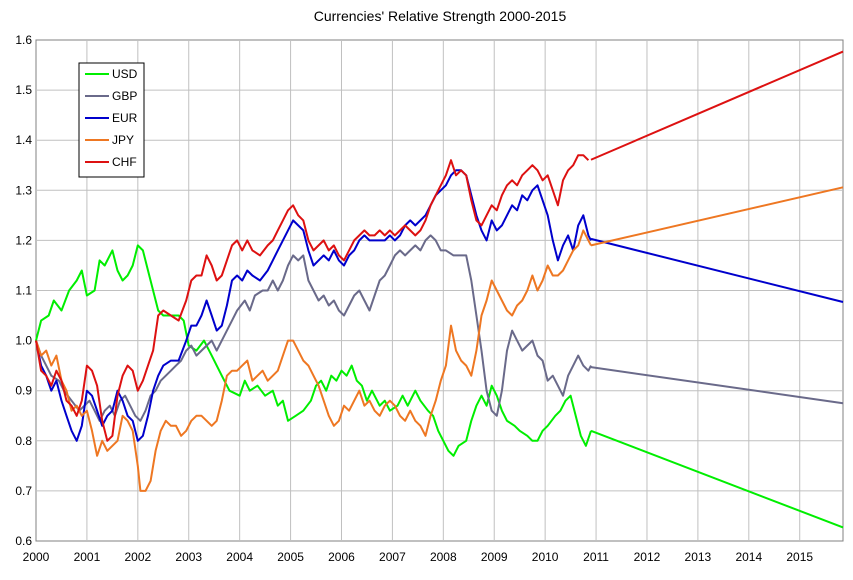 This screenshot has height=580, width=853. What do you see at coordinates (137, 557) in the screenshot?
I see `x-tick-label: 2002` at bounding box center [137, 557].